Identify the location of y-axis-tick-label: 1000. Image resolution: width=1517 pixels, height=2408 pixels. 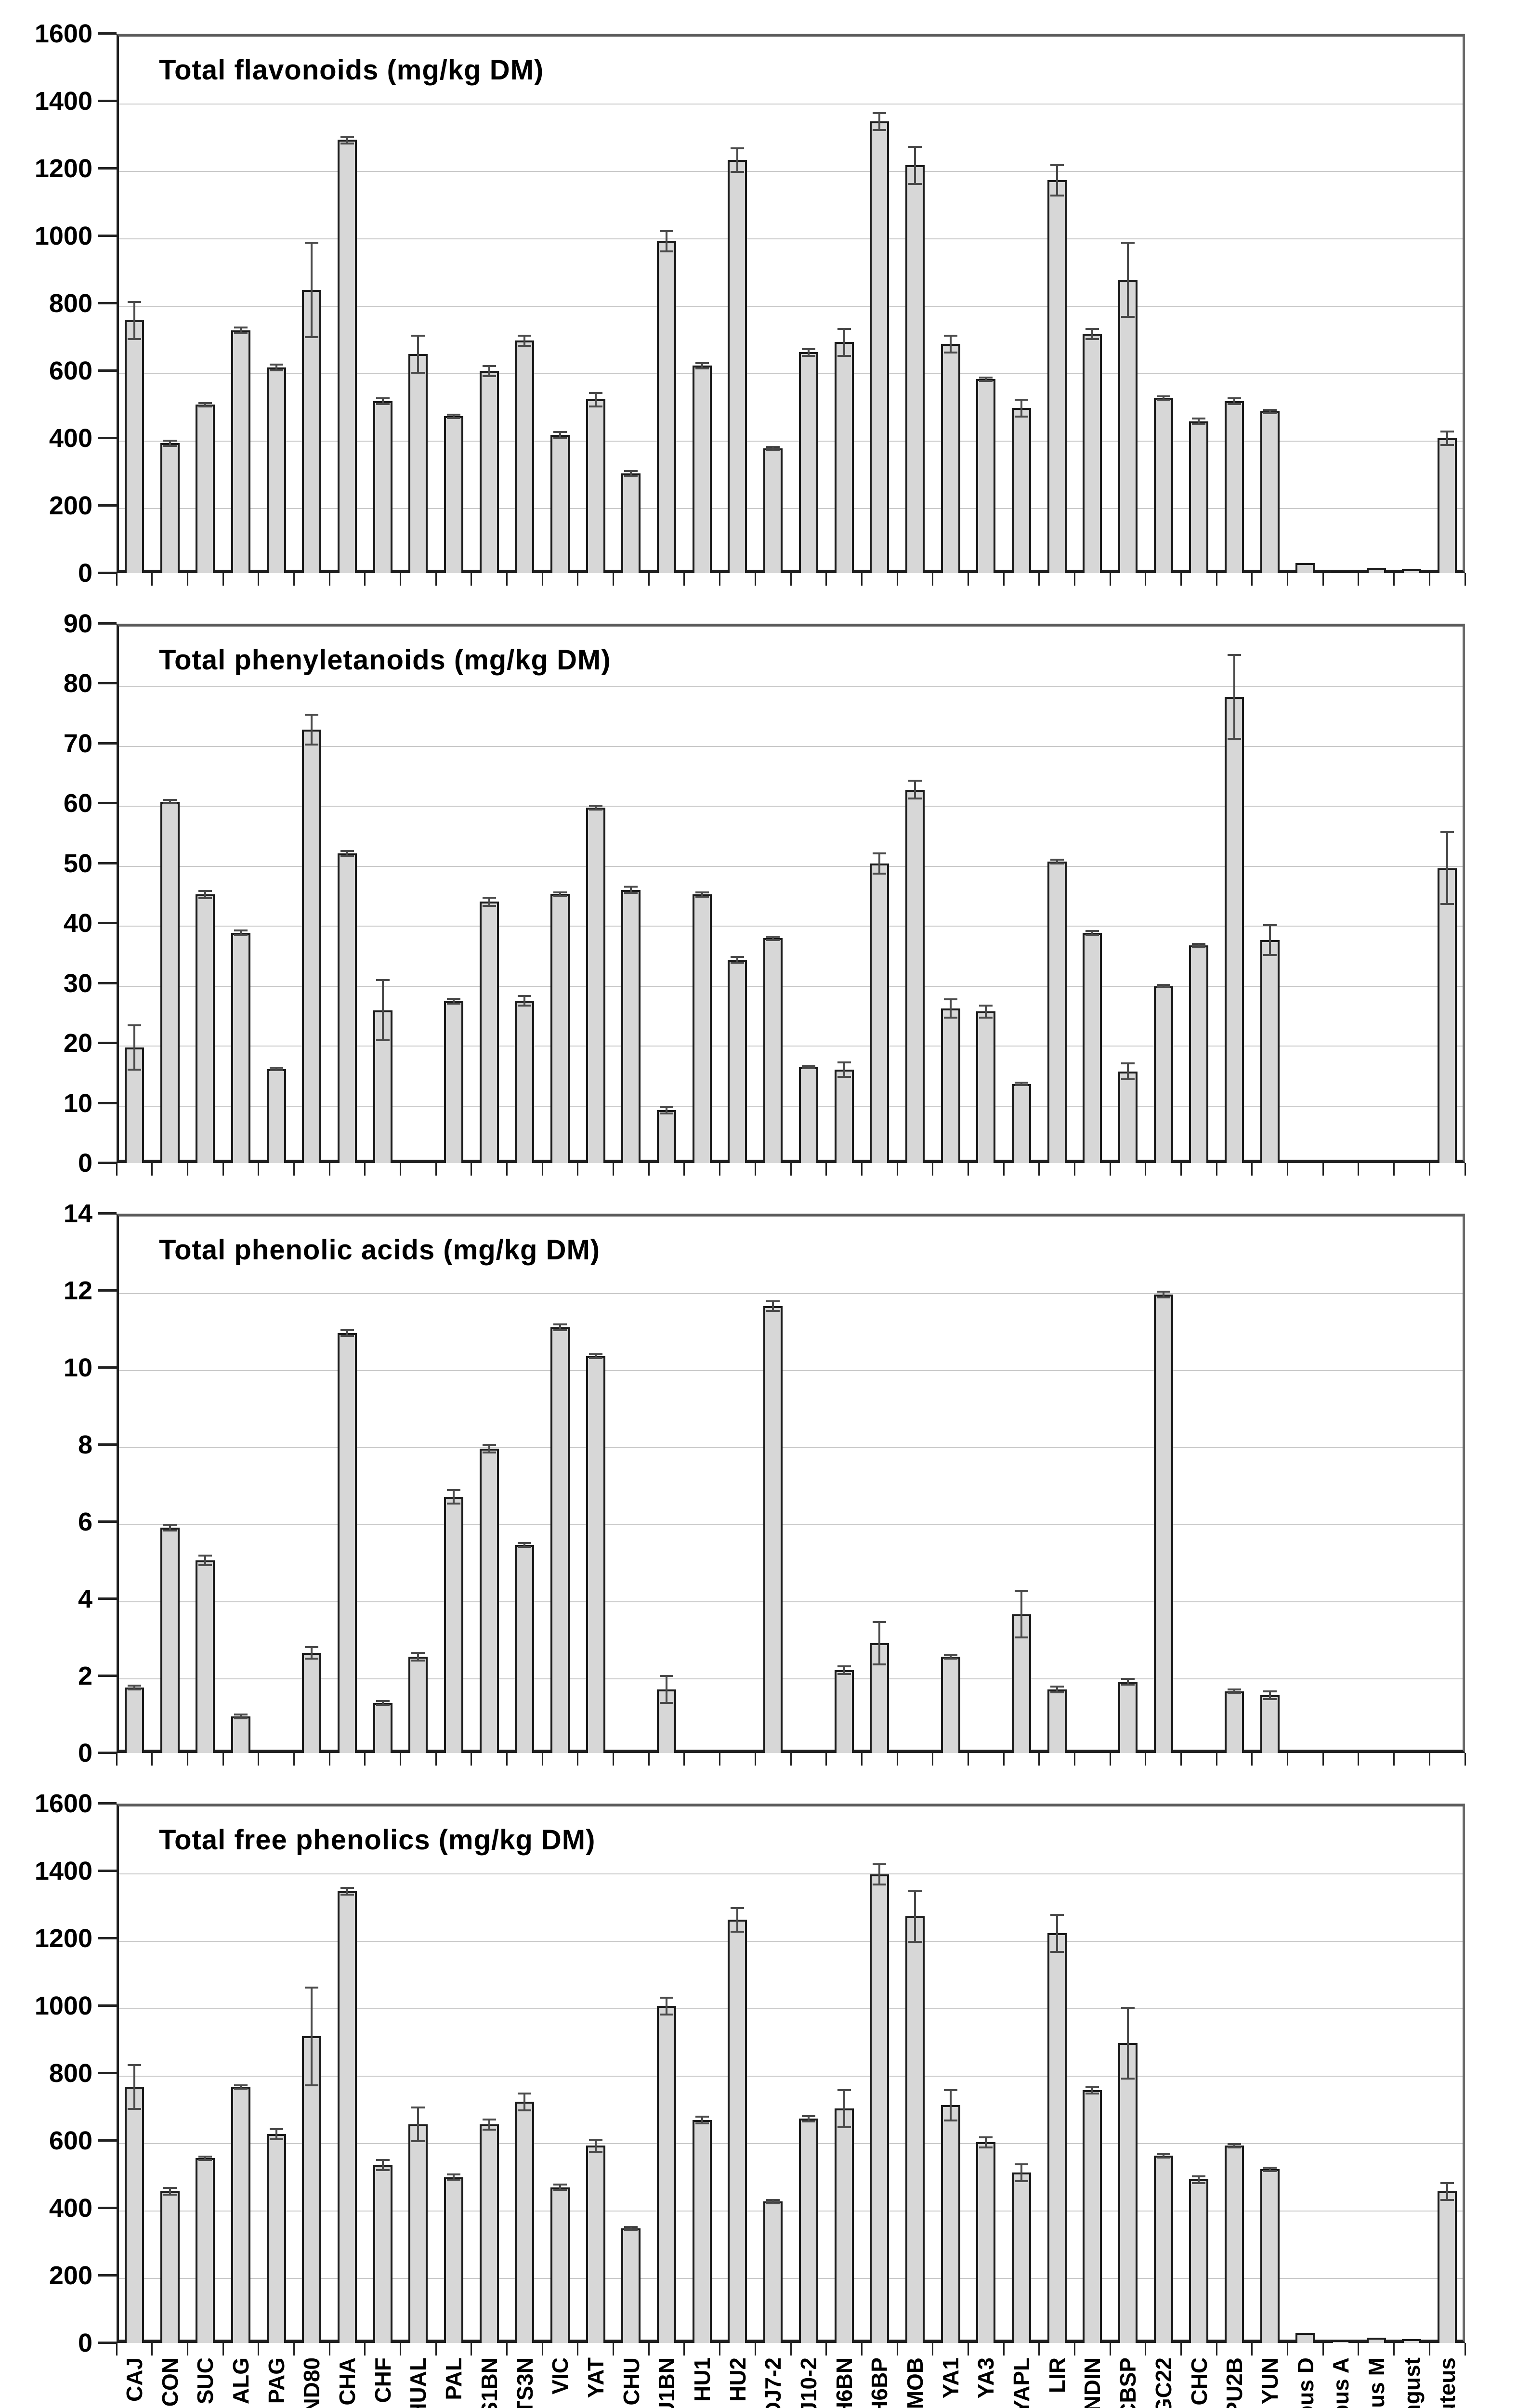
(63, 2005).